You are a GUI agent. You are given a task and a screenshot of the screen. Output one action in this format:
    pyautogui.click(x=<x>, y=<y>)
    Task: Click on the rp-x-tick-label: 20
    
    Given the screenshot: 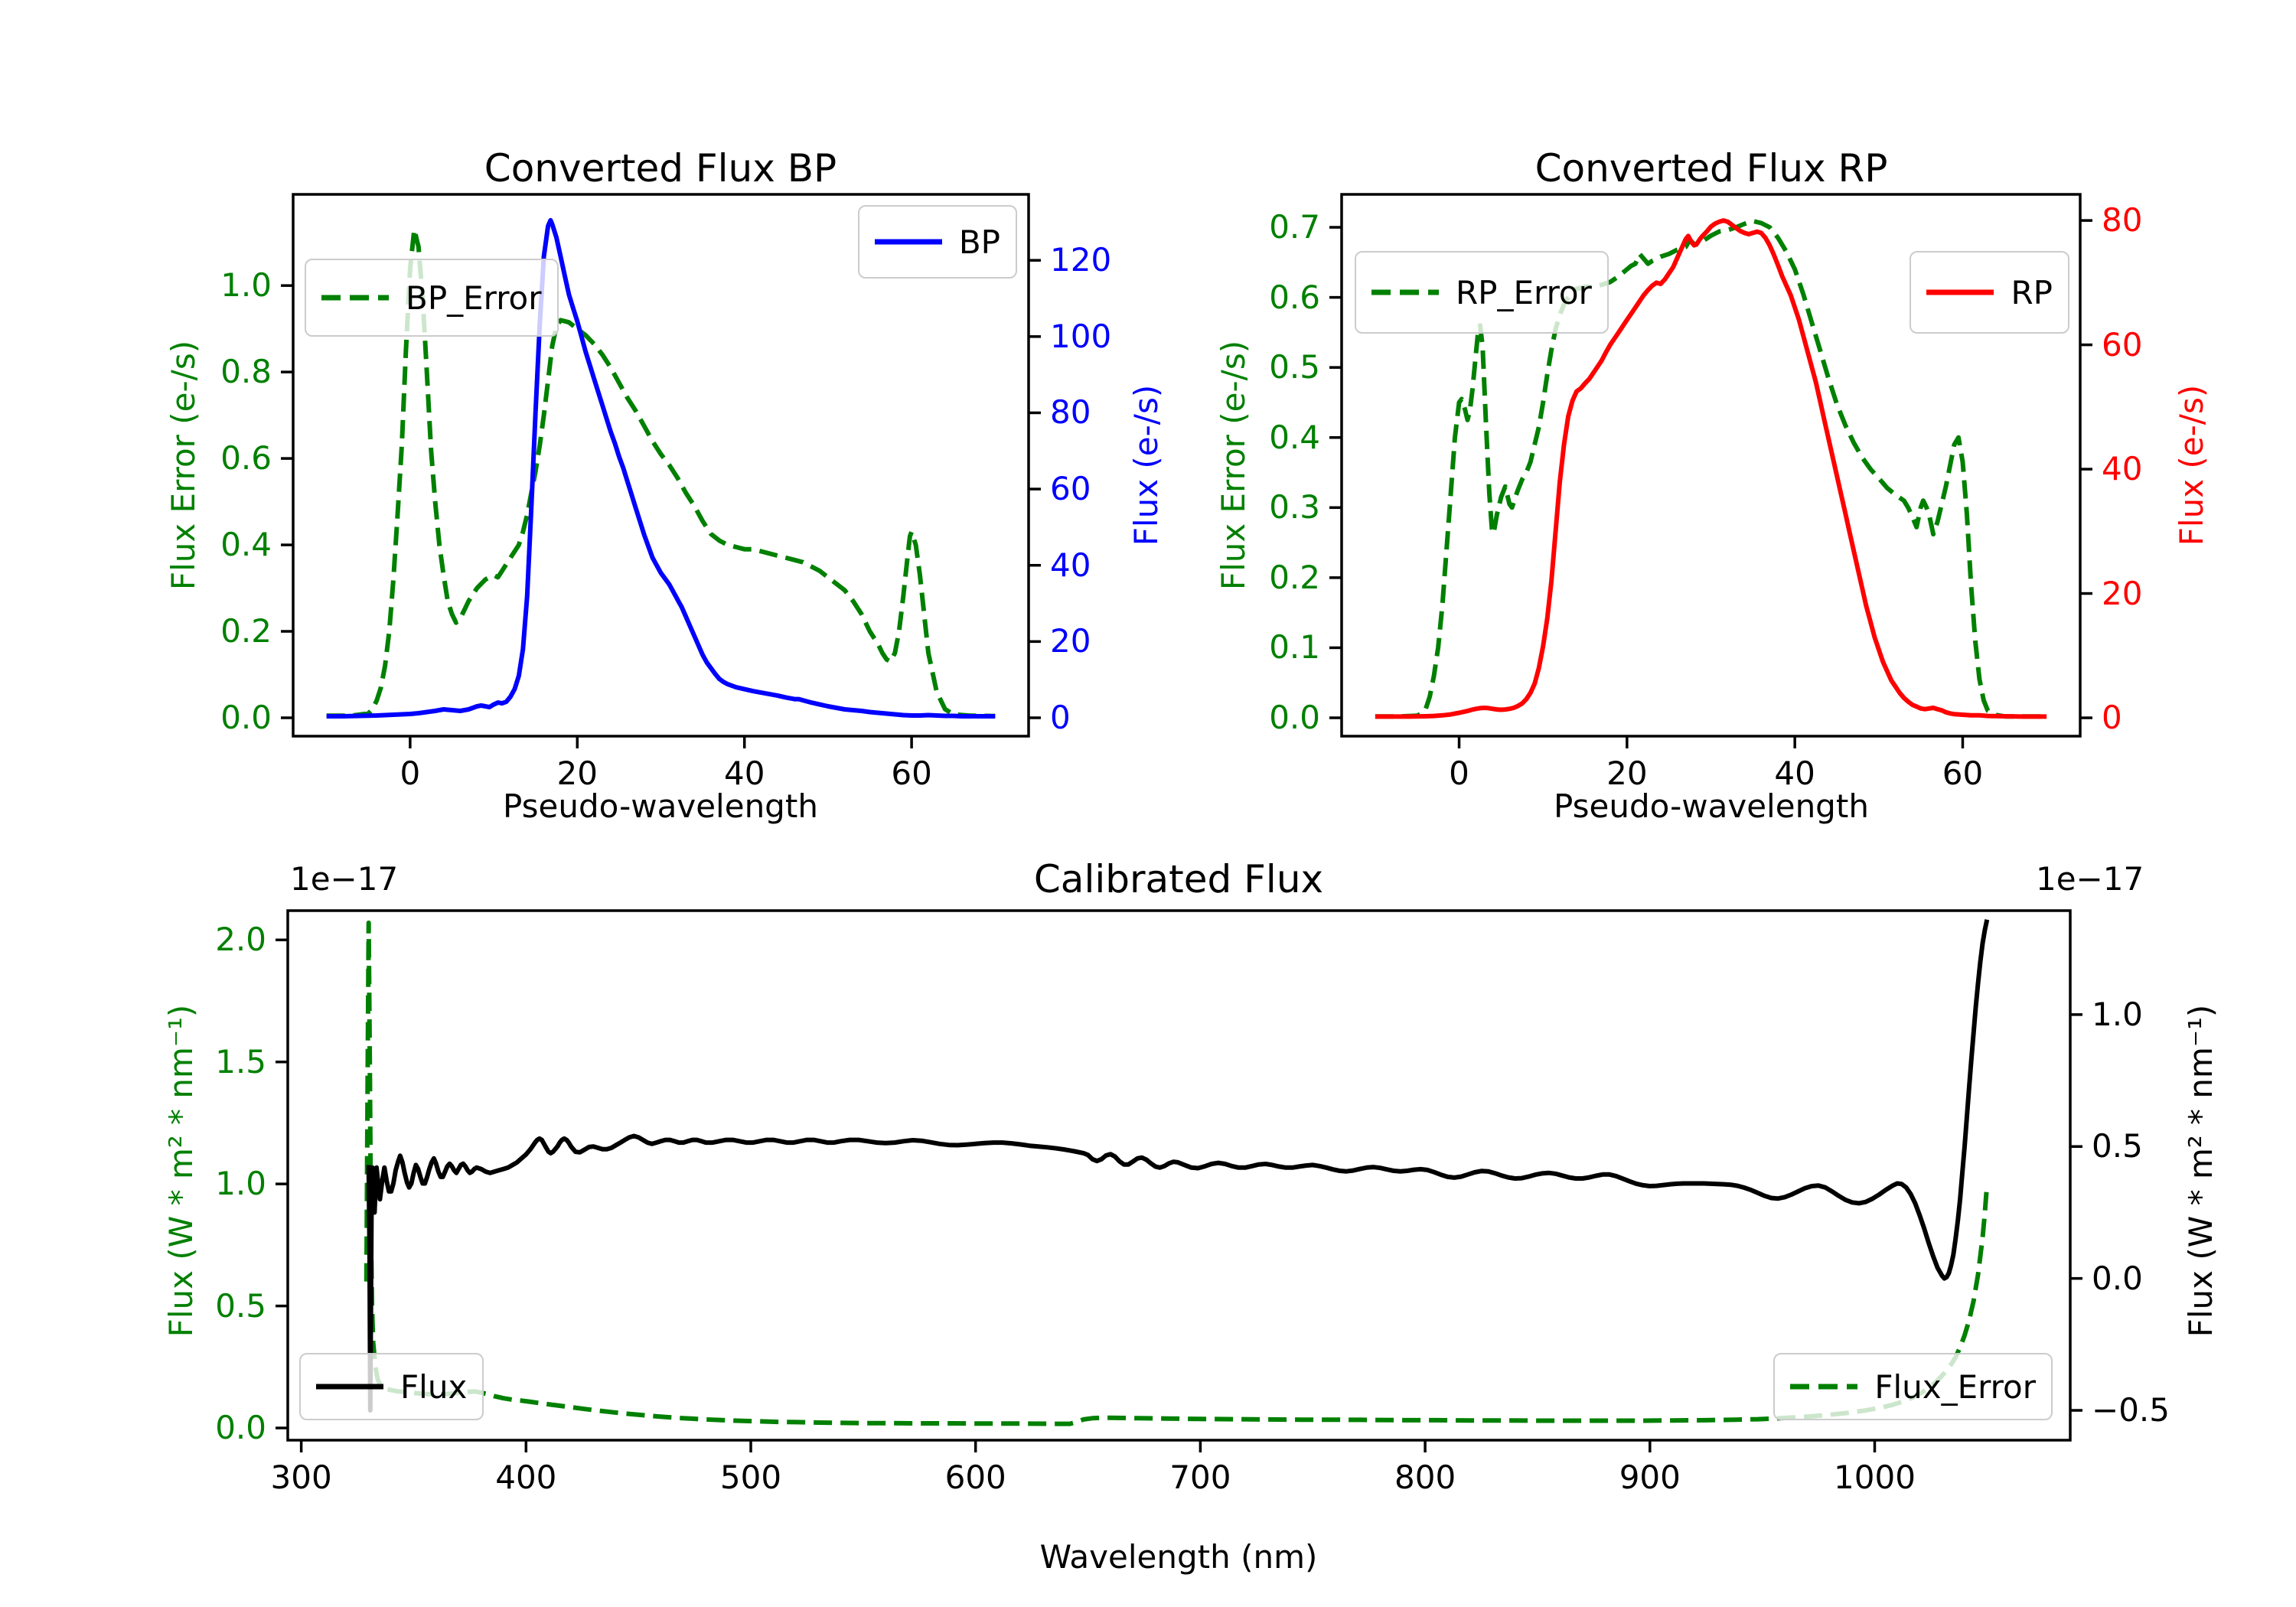 What is the action you would take?
    pyautogui.click(x=1627, y=773)
    